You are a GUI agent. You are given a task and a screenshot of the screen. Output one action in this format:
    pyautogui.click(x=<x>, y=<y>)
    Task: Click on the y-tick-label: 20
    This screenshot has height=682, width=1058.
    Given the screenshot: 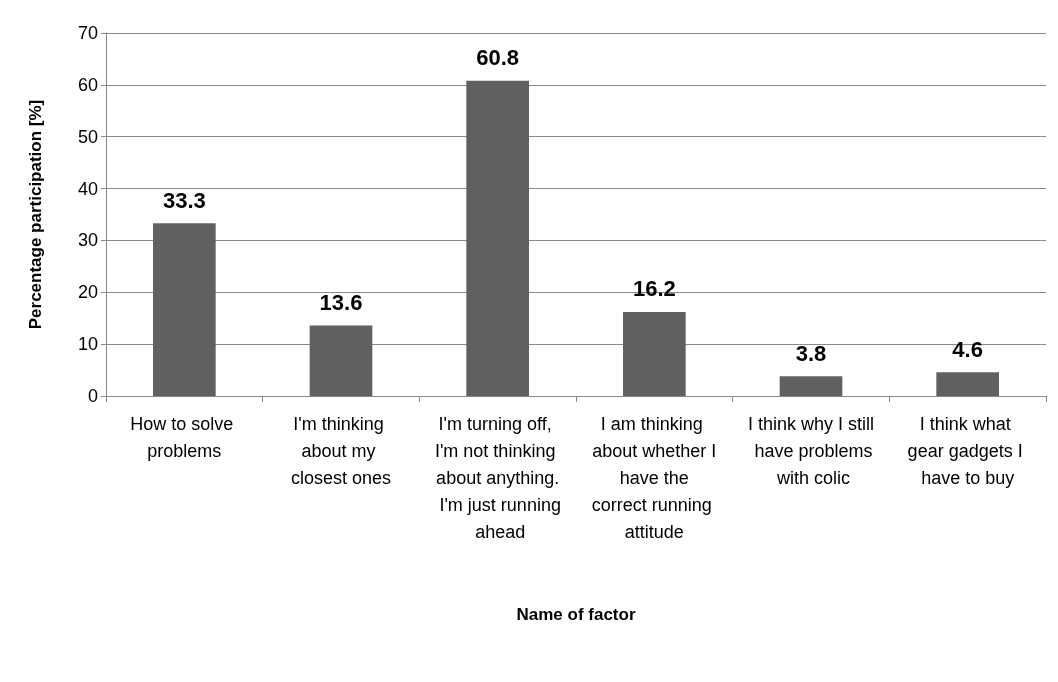 What is the action you would take?
    pyautogui.click(x=87, y=292)
    